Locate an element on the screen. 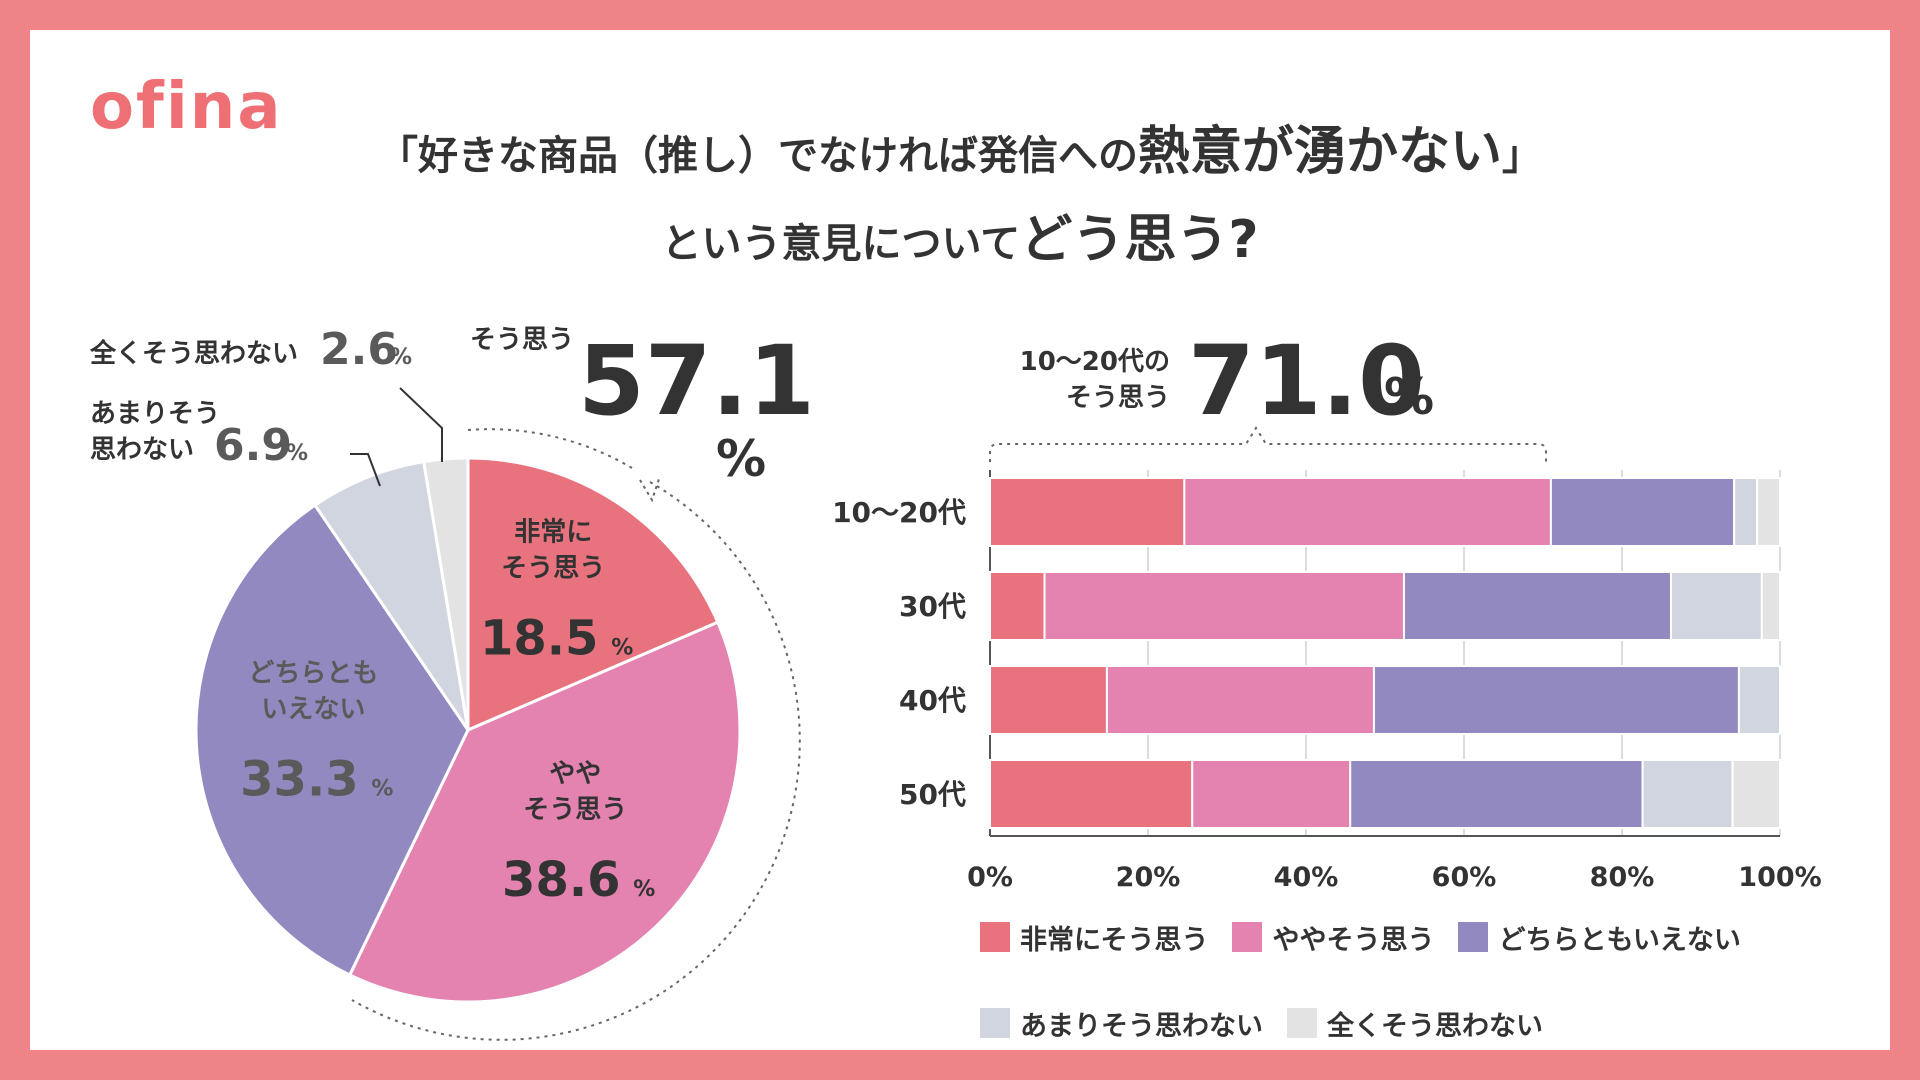  not-really-callout-value: 6.9 is located at coordinates (253, 445).